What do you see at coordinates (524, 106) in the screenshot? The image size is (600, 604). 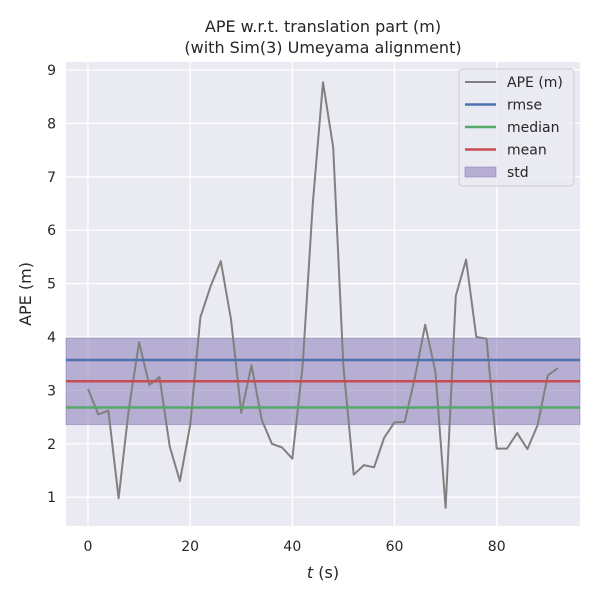 I see `legend-label: rmse` at bounding box center [524, 106].